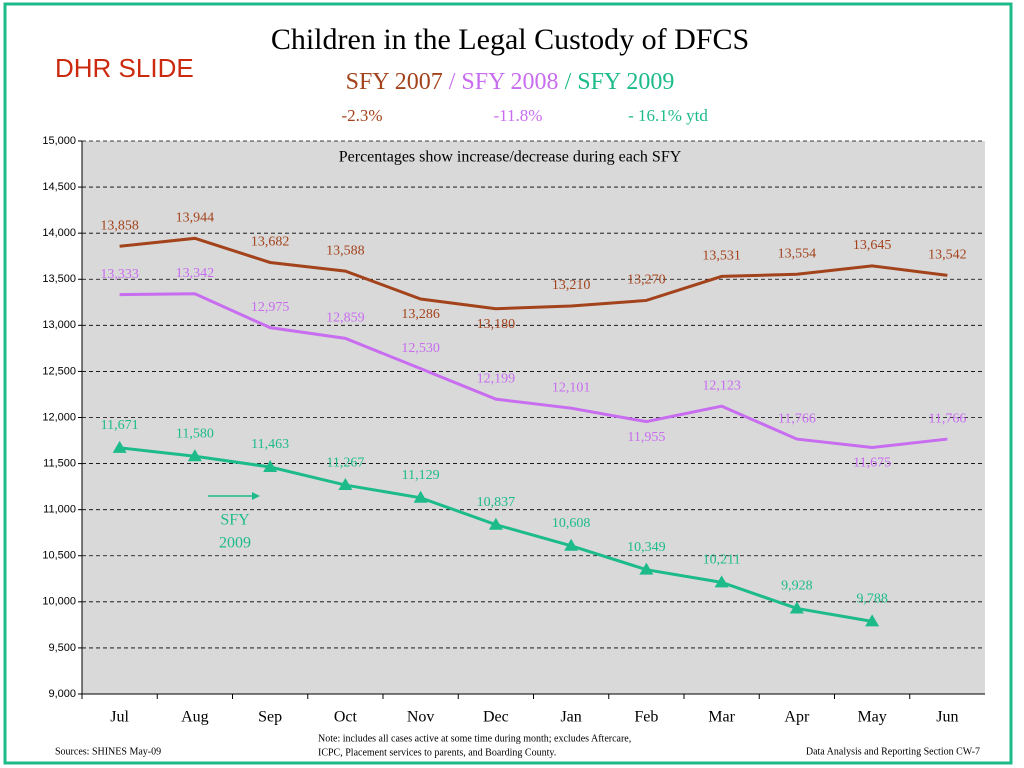 The height and width of the screenshot is (768, 1024). I want to click on x-tick-label: Sep, so click(270, 717).